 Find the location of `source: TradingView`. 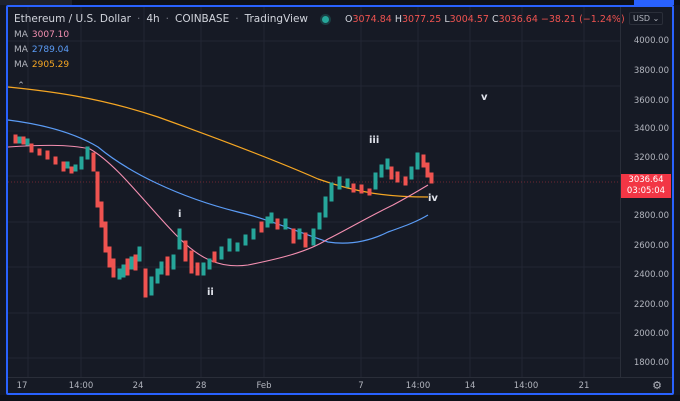

source: TradingView is located at coordinates (276, 19).